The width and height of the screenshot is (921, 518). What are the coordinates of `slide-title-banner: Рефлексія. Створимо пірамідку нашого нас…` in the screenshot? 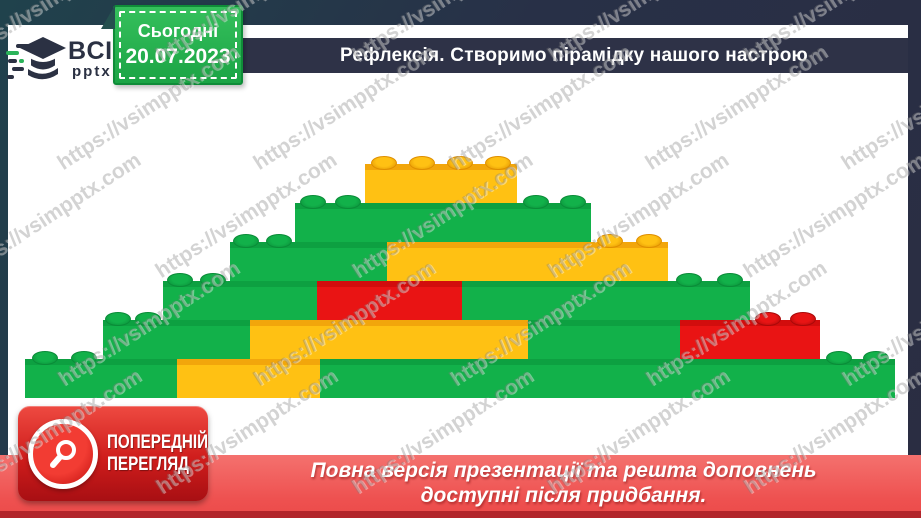 It's located at (574, 55).